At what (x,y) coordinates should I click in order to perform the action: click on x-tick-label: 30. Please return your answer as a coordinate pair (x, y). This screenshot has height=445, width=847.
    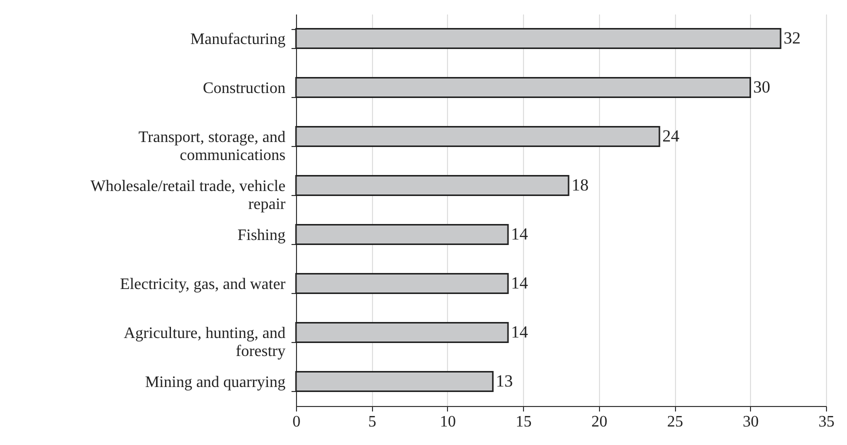
    Looking at the image, I should click on (750, 422).